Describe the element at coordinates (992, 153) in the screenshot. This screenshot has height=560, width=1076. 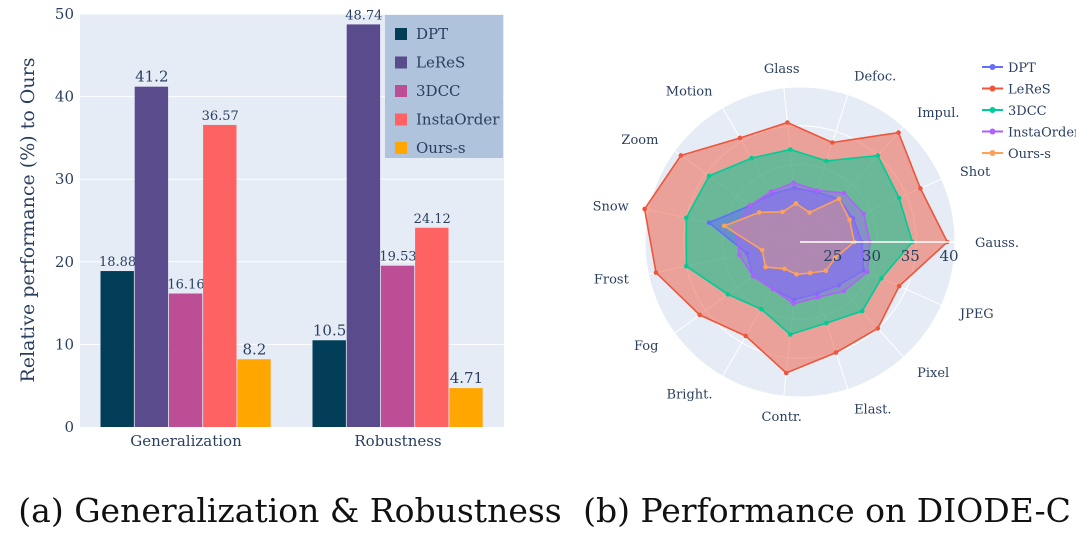
I see `radar-legend-marker-ours-s` at that location.